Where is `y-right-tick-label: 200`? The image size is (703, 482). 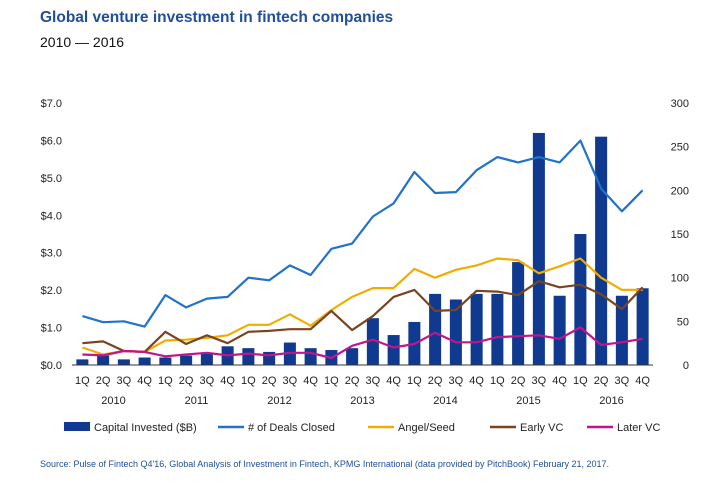
y-right-tick-label: 200 is located at coordinates (680, 191).